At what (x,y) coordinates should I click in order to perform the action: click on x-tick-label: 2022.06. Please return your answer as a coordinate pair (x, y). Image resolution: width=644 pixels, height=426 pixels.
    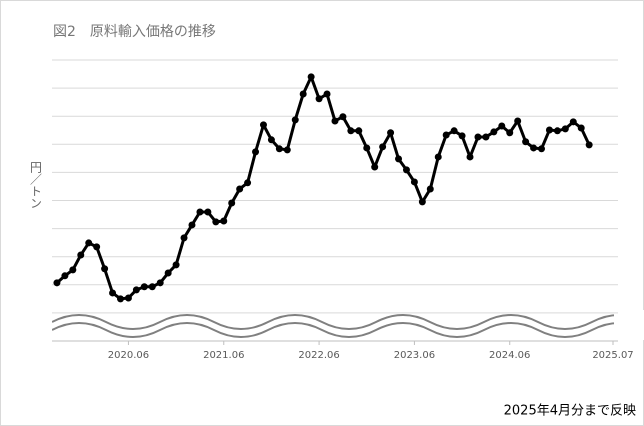
    Looking at the image, I should click on (318, 355).